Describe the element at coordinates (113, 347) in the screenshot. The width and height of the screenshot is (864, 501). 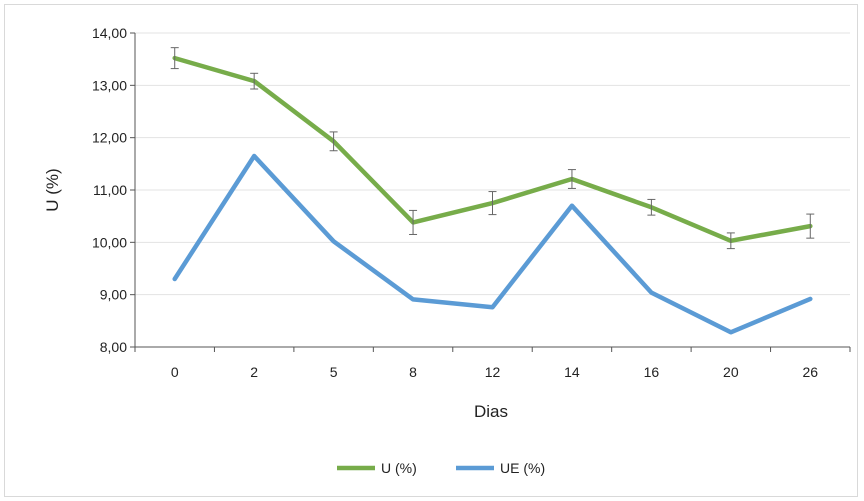
I see `y-tick-label: 8,00` at that location.